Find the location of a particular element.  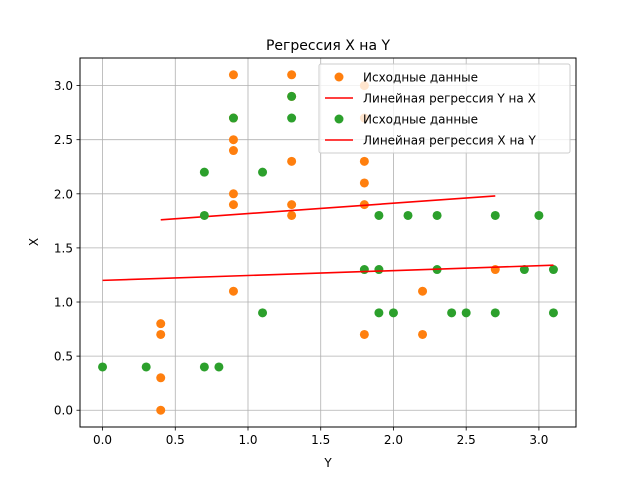

y-tick-label: 3.0 is located at coordinates (63, 86).